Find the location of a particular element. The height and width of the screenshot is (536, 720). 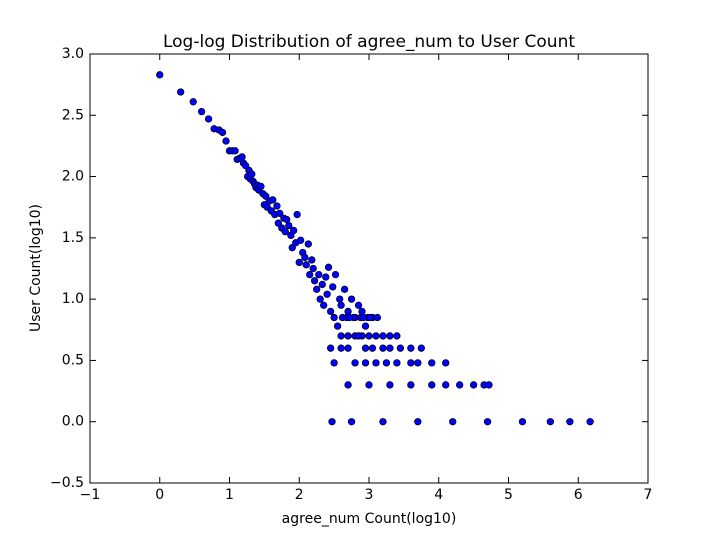

x-tick-label: 6 is located at coordinates (578, 495).